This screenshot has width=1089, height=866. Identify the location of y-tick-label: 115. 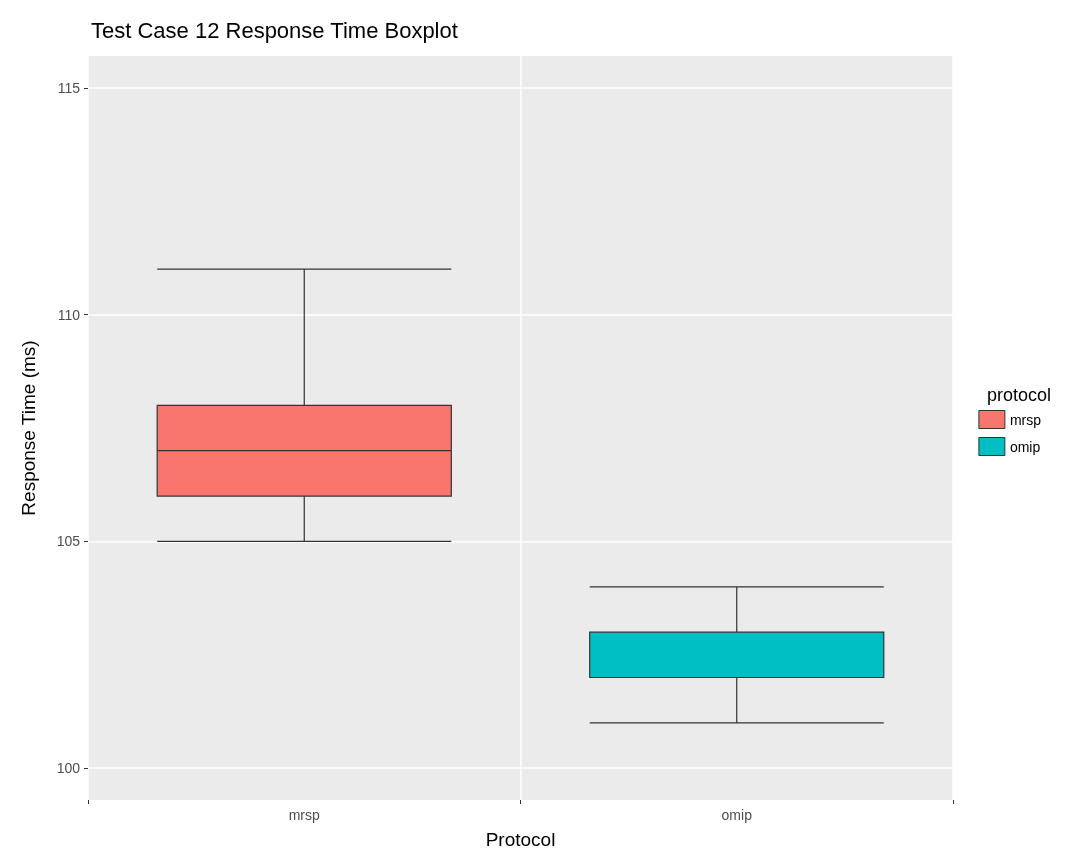
(69, 87).